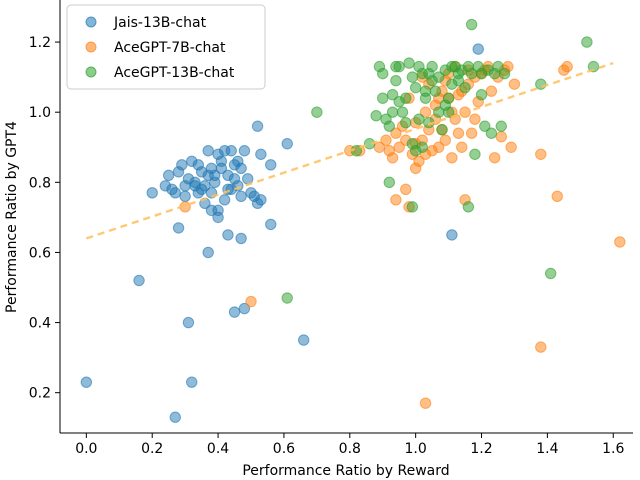 The image size is (640, 480). I want to click on y-tick-label: 0.8, so click(40, 183).